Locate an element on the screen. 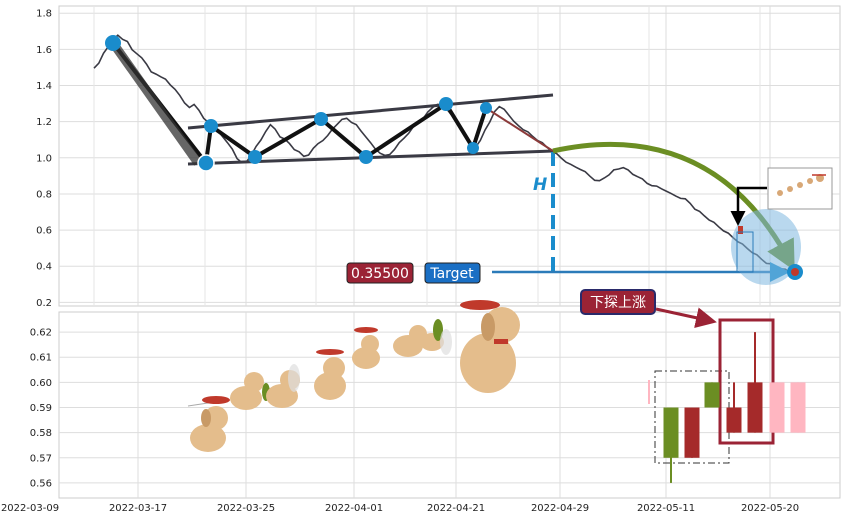 This screenshot has height=520, width=847. candle-highlight-box is located at coordinates (746, 381).